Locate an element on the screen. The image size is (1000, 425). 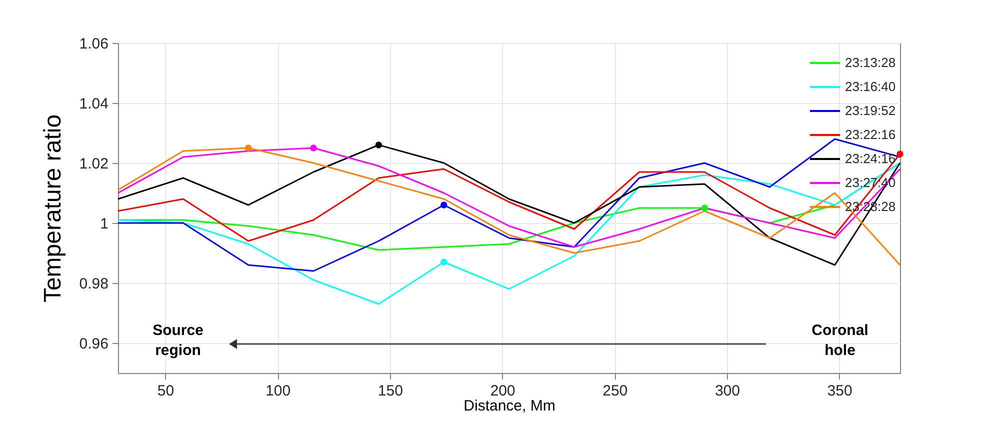
y-axis-title: Temperature ratio is located at coordinates (52, 208).